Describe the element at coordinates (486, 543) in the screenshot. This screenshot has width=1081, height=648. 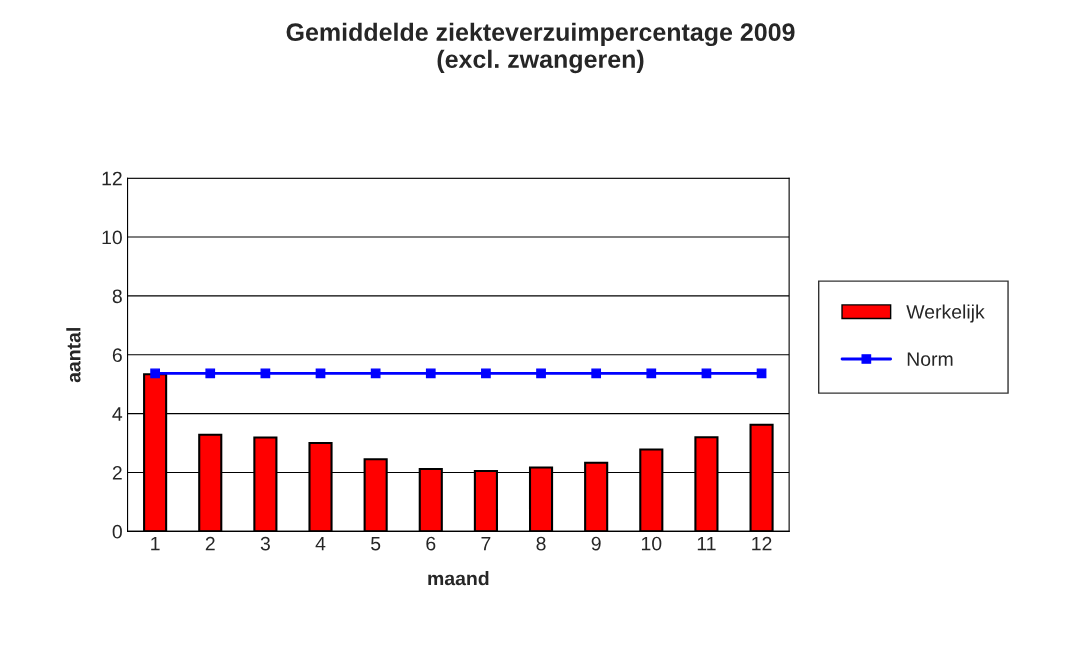
I see `x-tick-label: 7` at that location.